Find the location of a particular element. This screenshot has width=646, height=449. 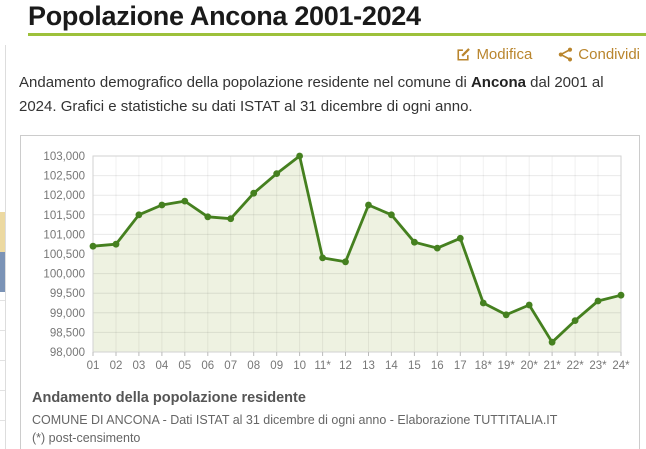

svg-text: 15 is located at coordinates (414, 366).